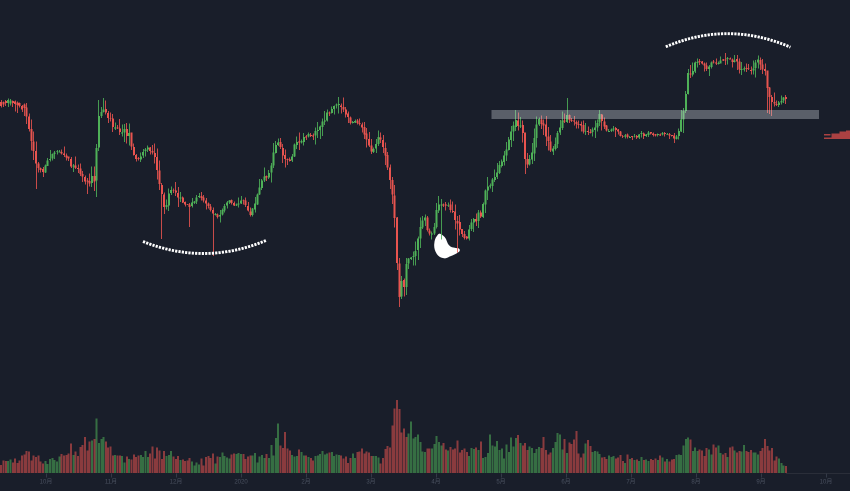 The image size is (850, 491). Describe the element at coordinates (760, 482) in the screenshot. I see `svg-text: 9月` at that location.